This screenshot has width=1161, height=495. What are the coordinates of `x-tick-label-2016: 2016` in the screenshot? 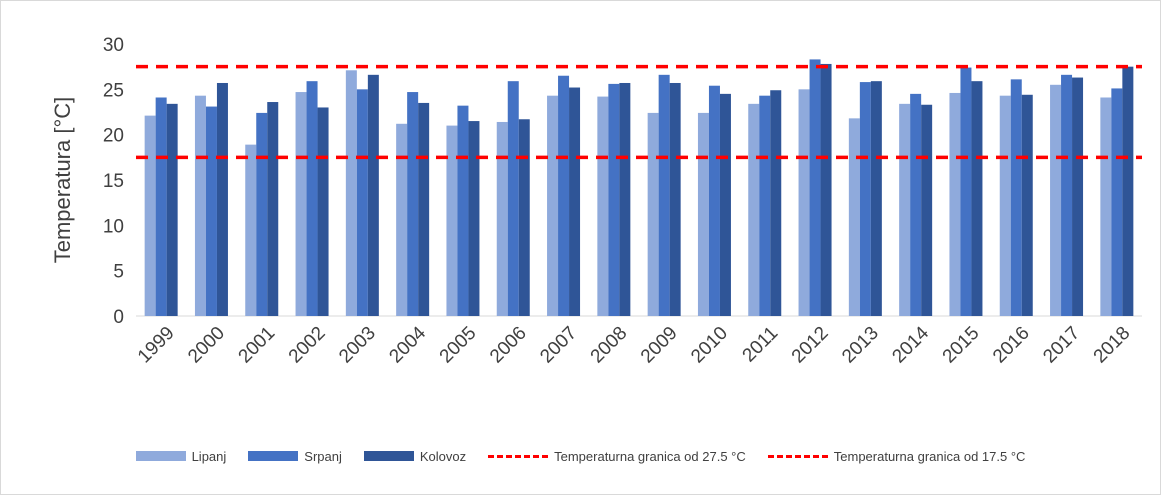 It's located at (1011, 345).